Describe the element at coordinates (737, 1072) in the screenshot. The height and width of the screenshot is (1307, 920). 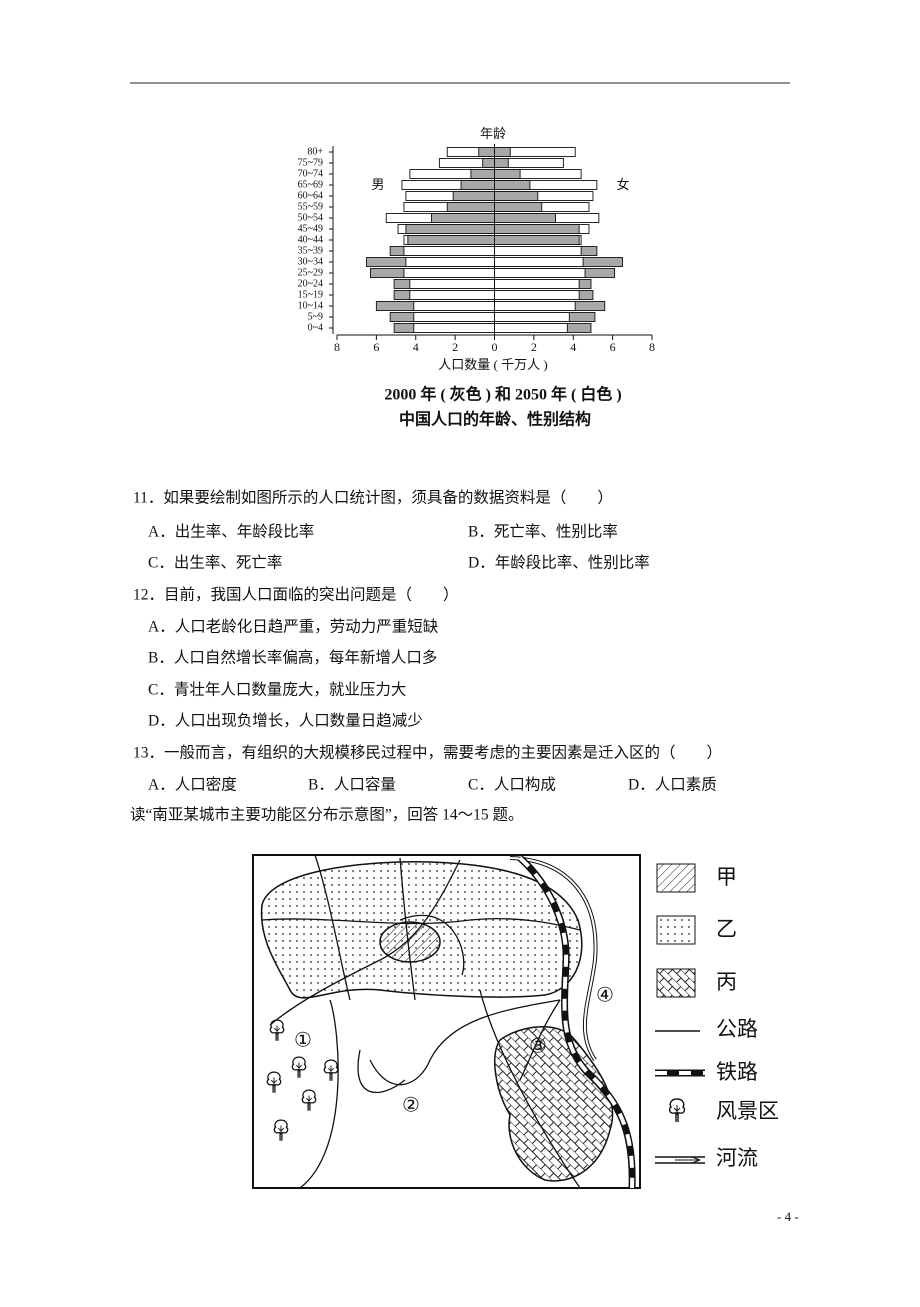
I see `legend-label: 铁路` at that location.